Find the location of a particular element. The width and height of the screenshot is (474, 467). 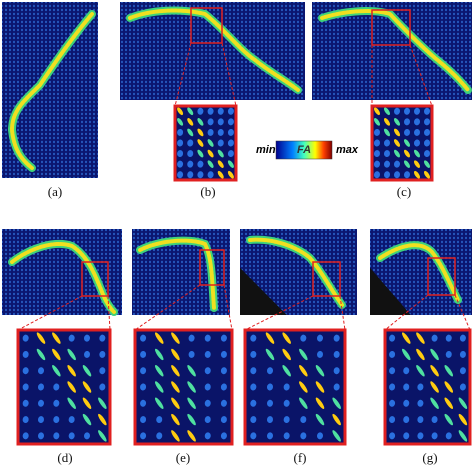

colorbar-gradient is located at coordinates (304, 150).